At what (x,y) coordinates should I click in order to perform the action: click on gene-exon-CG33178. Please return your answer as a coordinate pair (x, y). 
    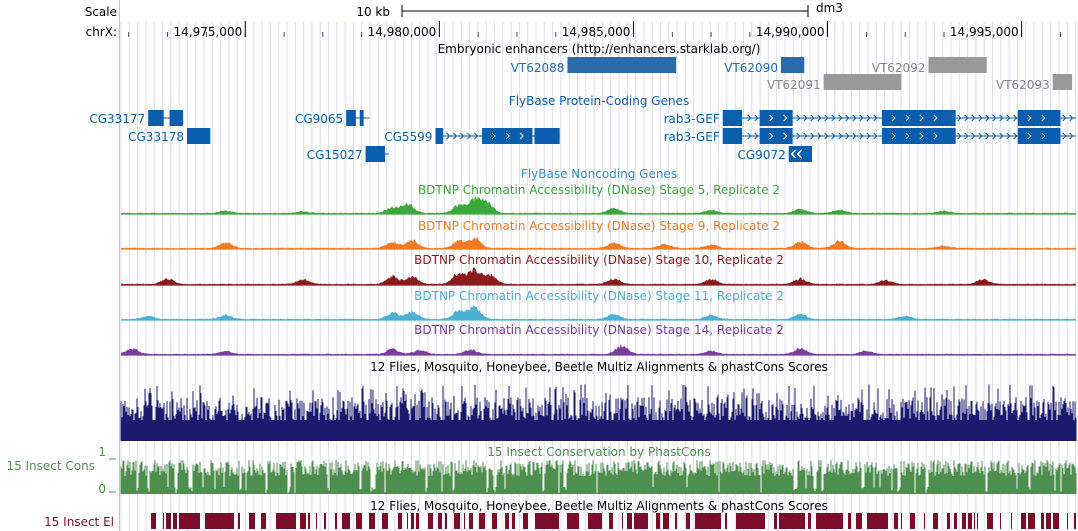
    Looking at the image, I should click on (198, 136).